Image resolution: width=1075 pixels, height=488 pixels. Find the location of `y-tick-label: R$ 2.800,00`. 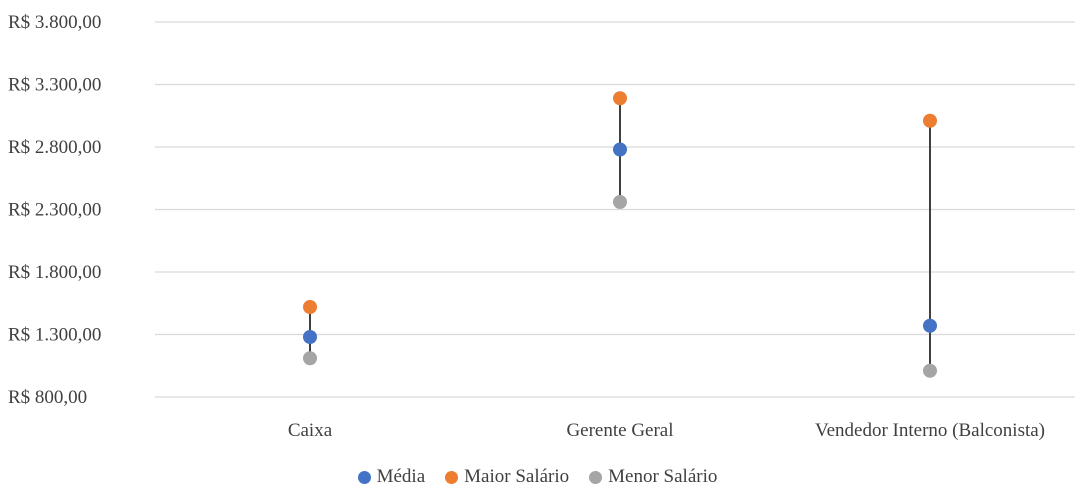

y-tick-label: R$ 2.800,00 is located at coordinates (54, 147).